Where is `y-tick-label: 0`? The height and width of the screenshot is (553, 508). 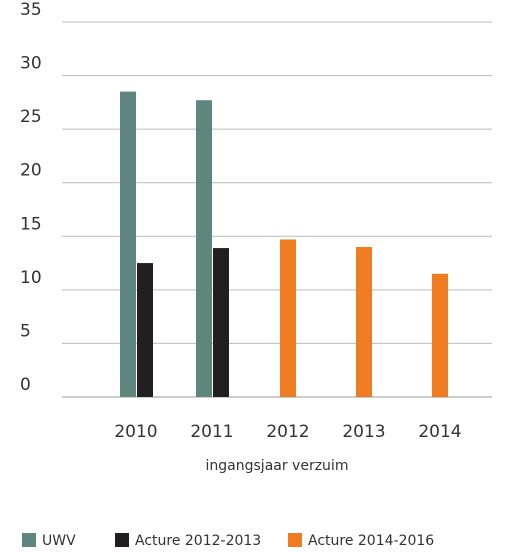 y-tick-label: 0 is located at coordinates (25, 385).